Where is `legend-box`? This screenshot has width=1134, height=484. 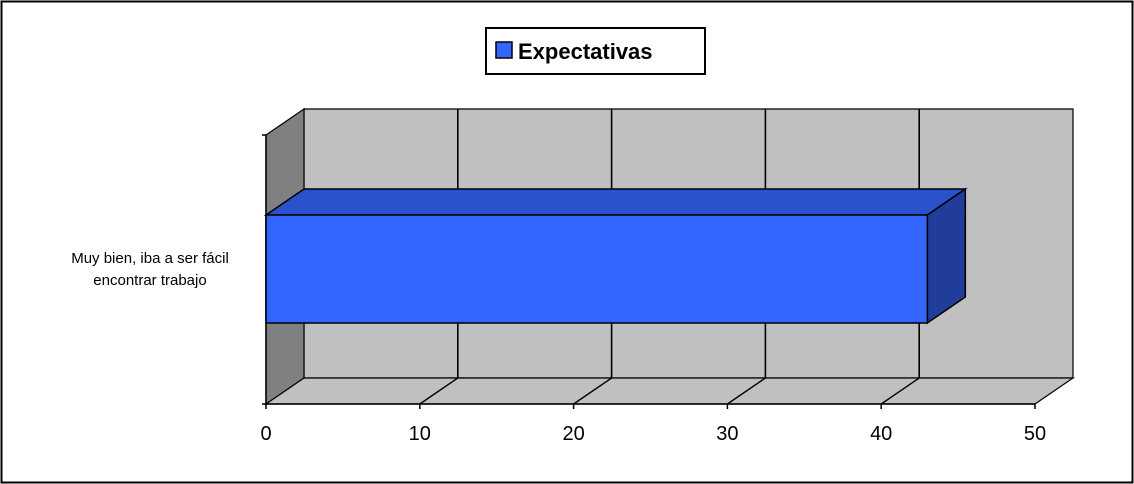 legend-box is located at coordinates (595, 51).